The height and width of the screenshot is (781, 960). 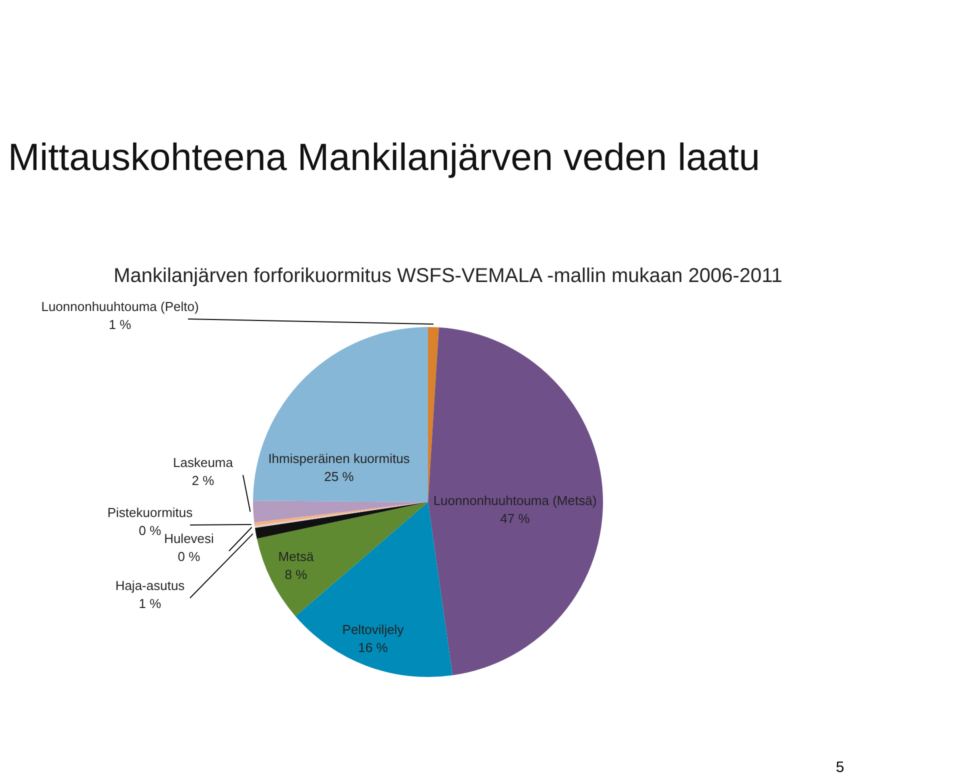 I want to click on slice-label: Luonnonhuuhtouma (Pelto), so click(x=120, y=306).